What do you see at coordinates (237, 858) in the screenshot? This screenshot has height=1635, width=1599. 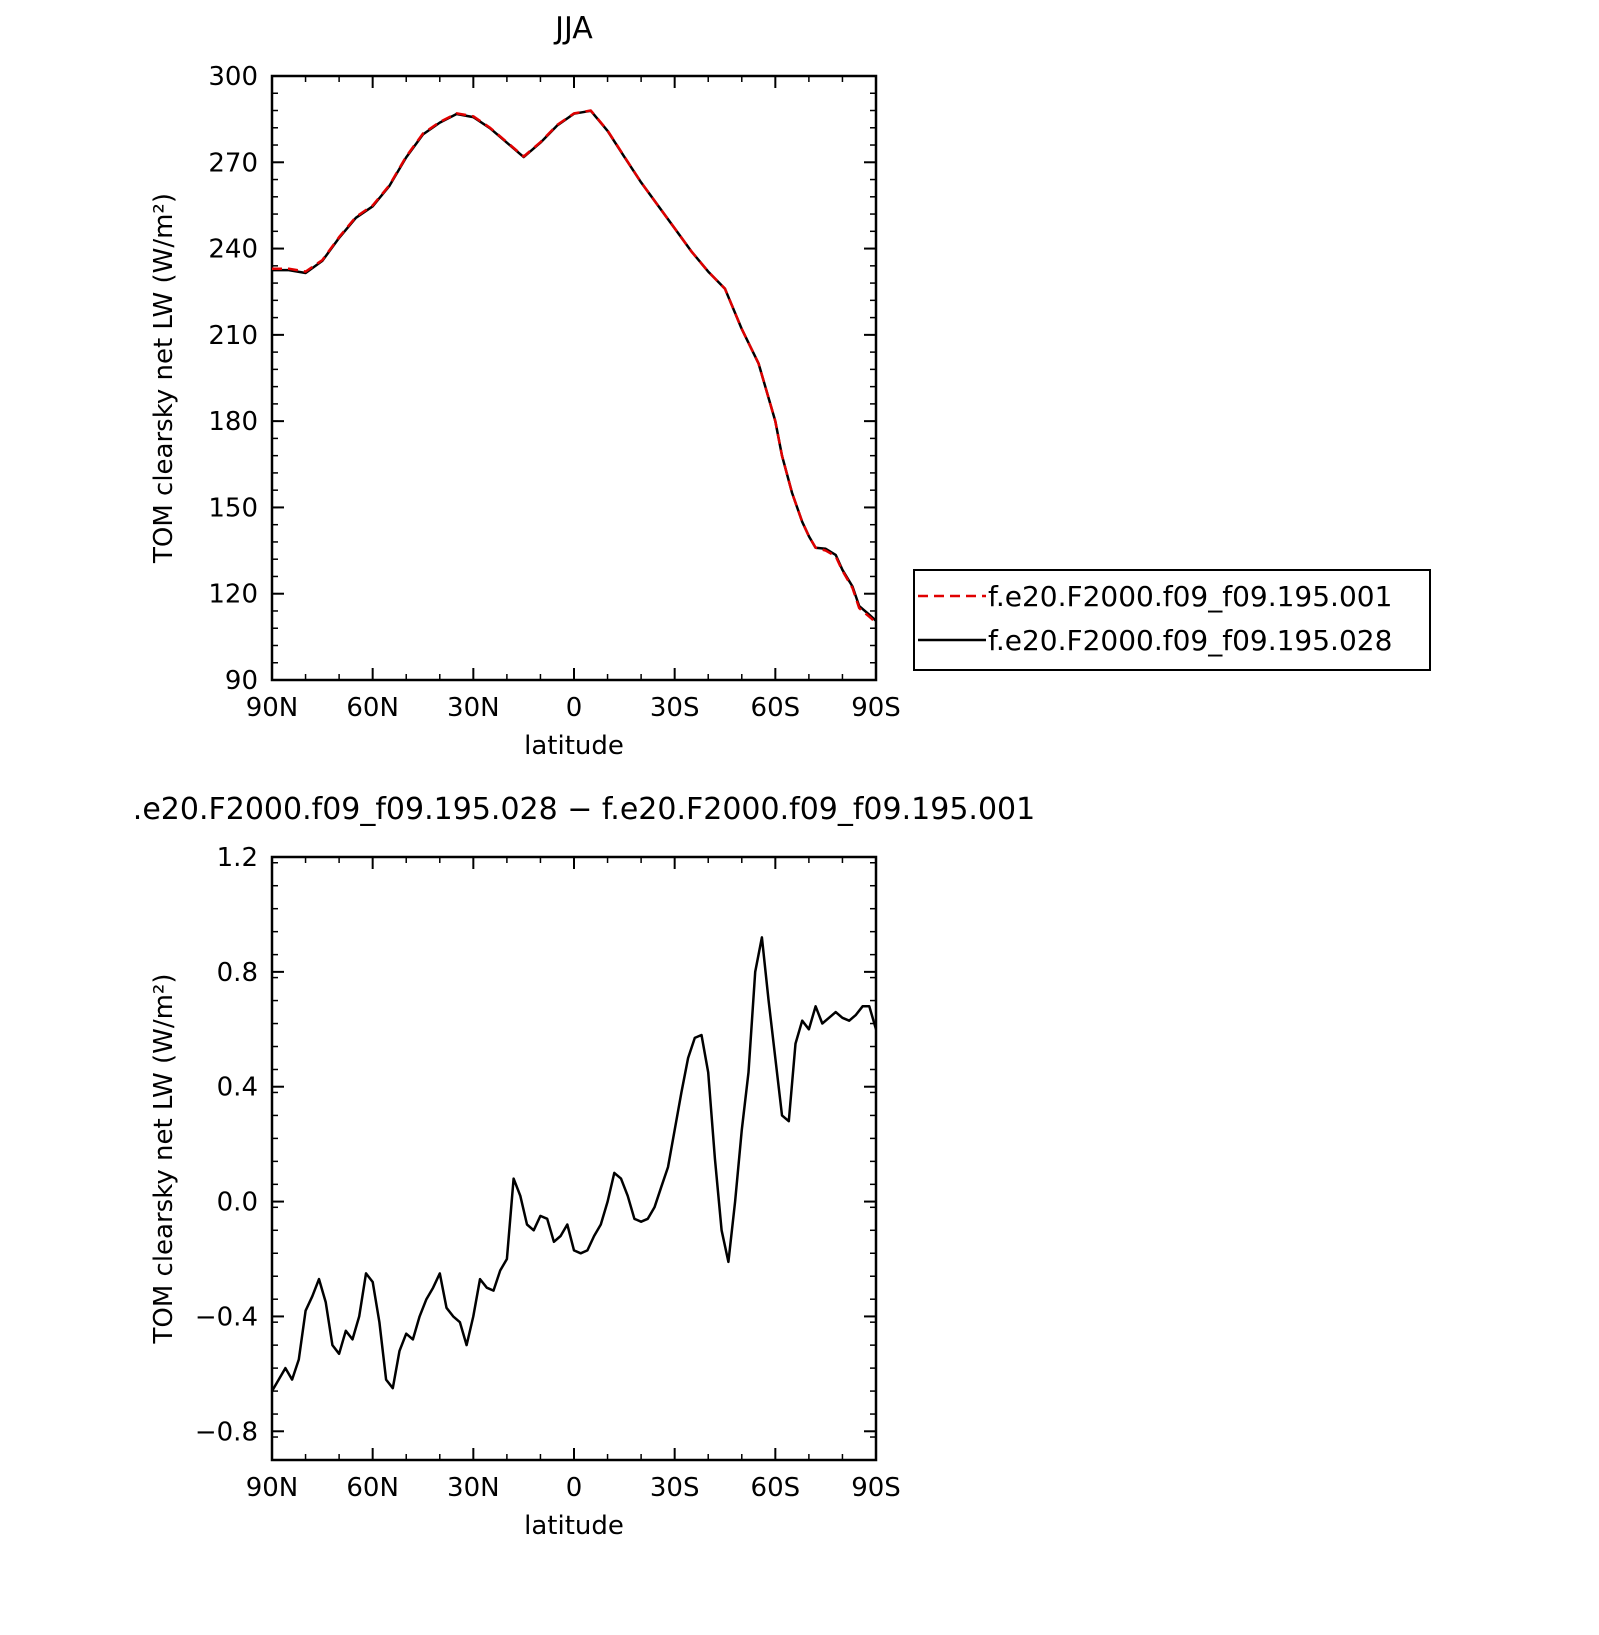 I see `bottom-y-tick-label: 1.2` at bounding box center [237, 858].